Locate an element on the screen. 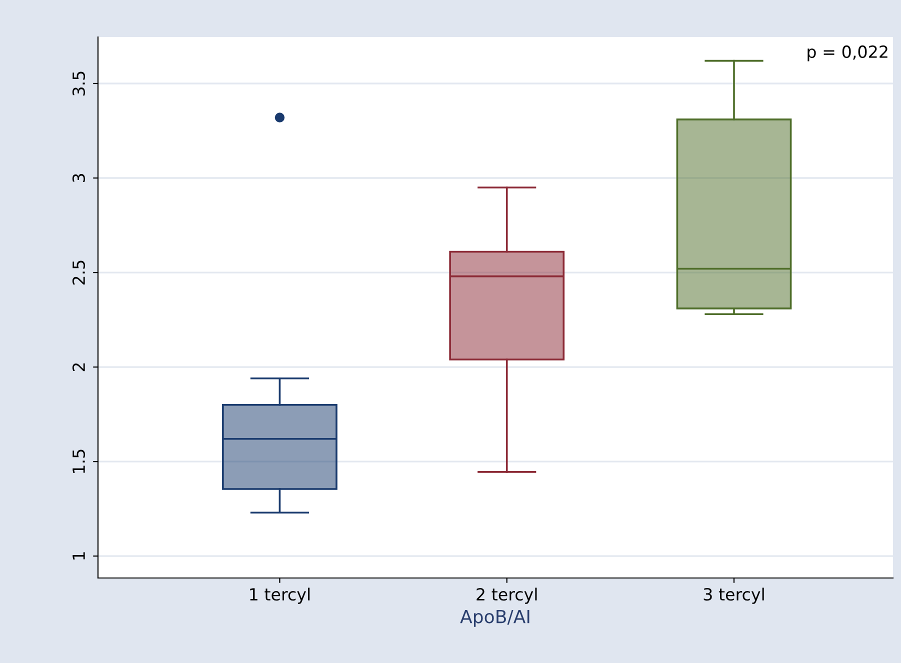  y-tick-label: 1 is located at coordinates (78, 556).